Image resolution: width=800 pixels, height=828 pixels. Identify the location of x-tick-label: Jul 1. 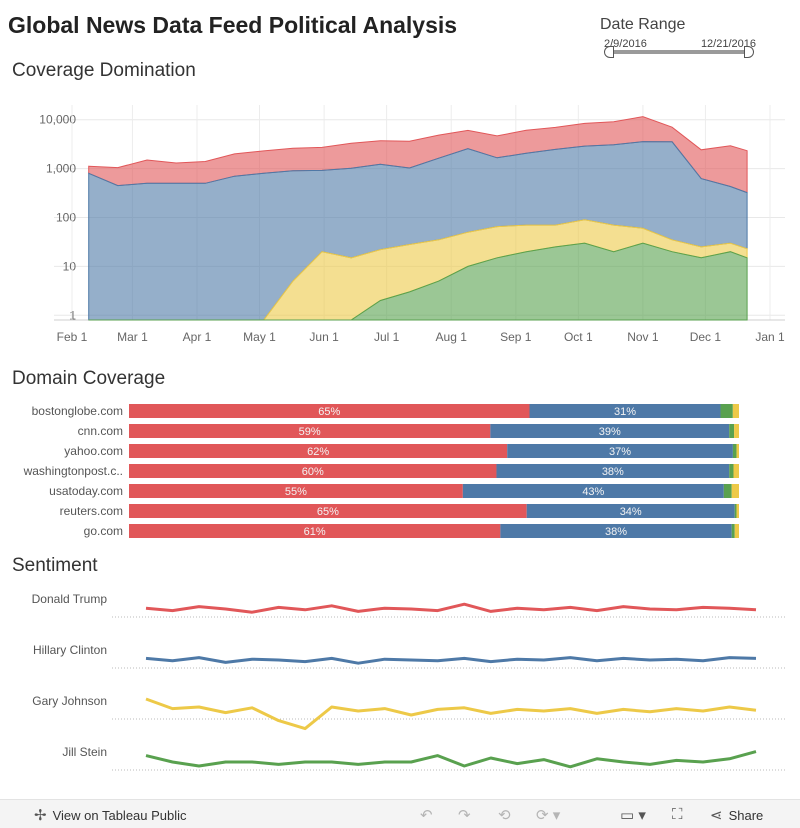
(387, 337).